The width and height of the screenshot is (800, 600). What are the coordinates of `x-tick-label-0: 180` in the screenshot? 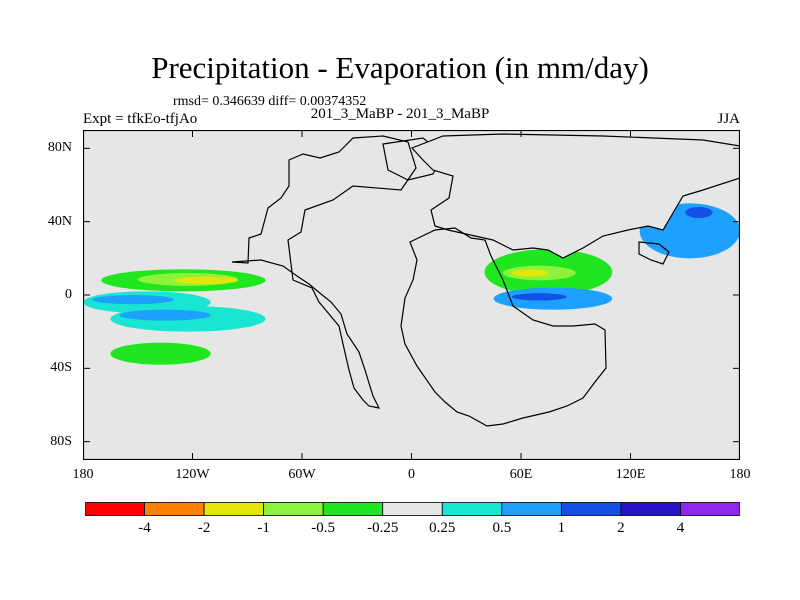 It's located at (83, 474).